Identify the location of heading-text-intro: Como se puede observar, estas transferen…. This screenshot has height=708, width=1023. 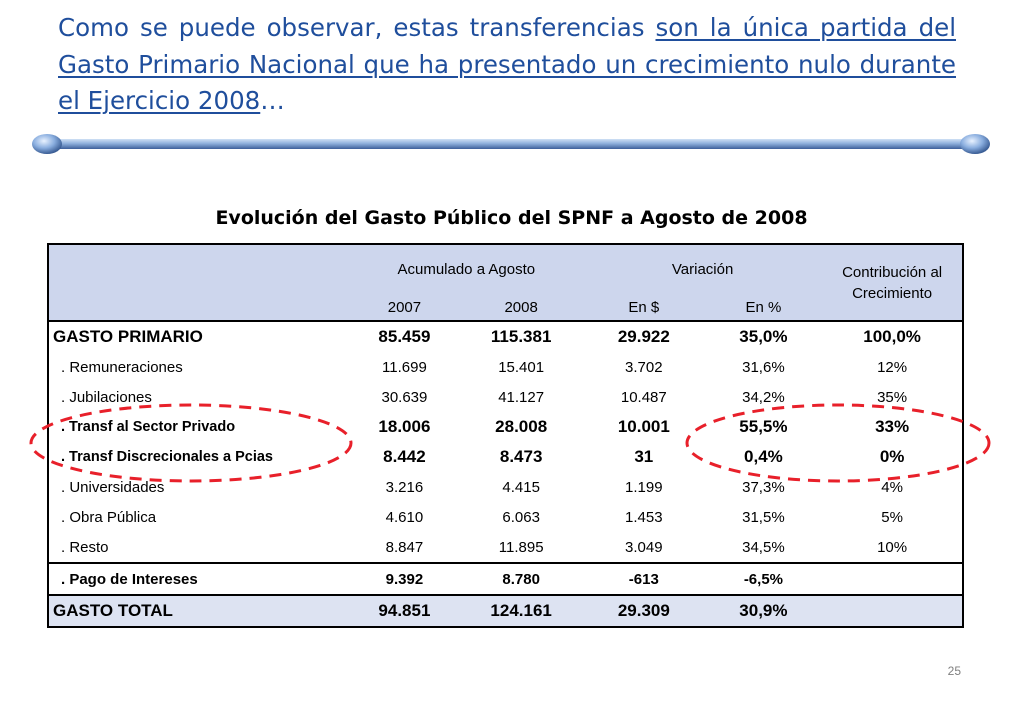
(357, 27).